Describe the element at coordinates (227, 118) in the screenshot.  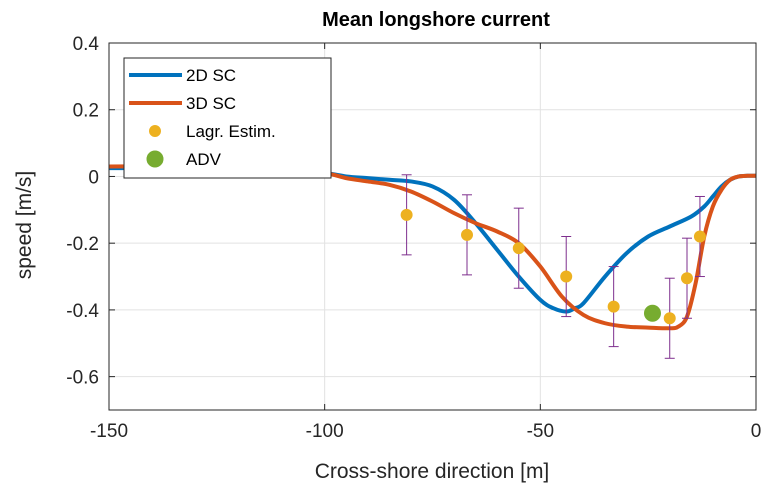
I see `legend: 2D SC 3D SC Lagr. Estim. ADV` at that location.